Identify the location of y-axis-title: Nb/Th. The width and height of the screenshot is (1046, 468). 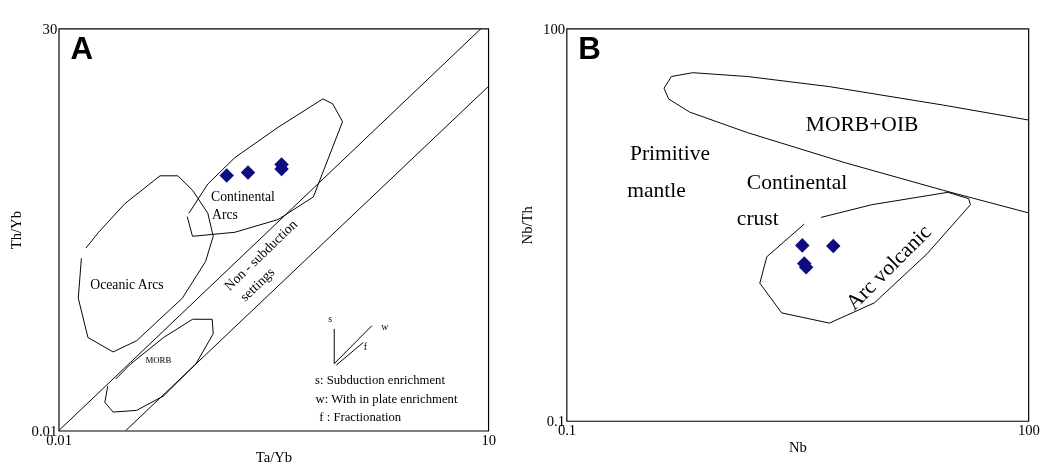
(527, 225).